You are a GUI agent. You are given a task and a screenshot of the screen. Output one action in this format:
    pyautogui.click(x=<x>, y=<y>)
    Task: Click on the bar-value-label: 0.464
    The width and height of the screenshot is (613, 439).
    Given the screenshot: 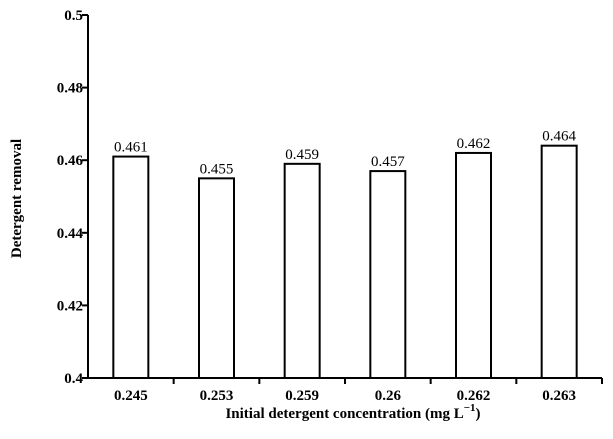 What is the action you would take?
    pyautogui.click(x=559, y=137)
    